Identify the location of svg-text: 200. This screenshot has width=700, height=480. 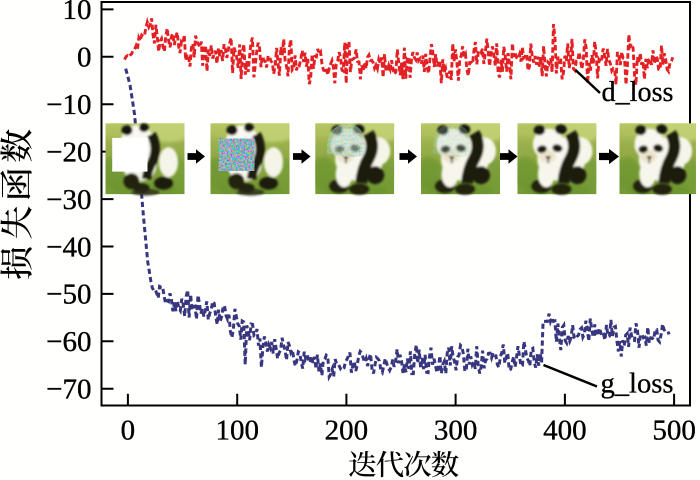
(347, 431).